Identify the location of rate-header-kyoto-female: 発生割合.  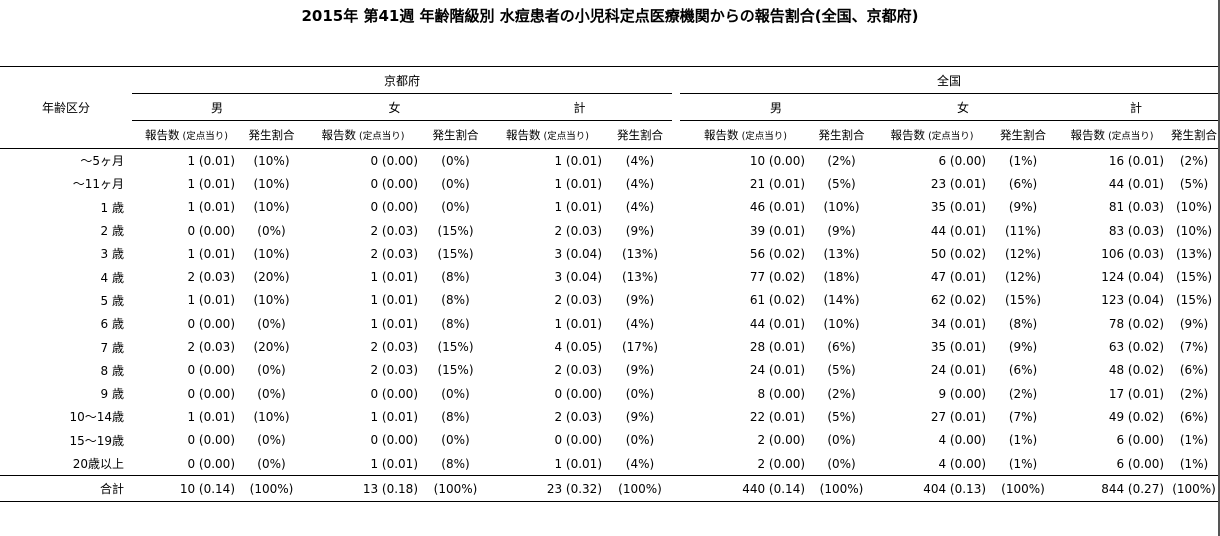
(455, 134).